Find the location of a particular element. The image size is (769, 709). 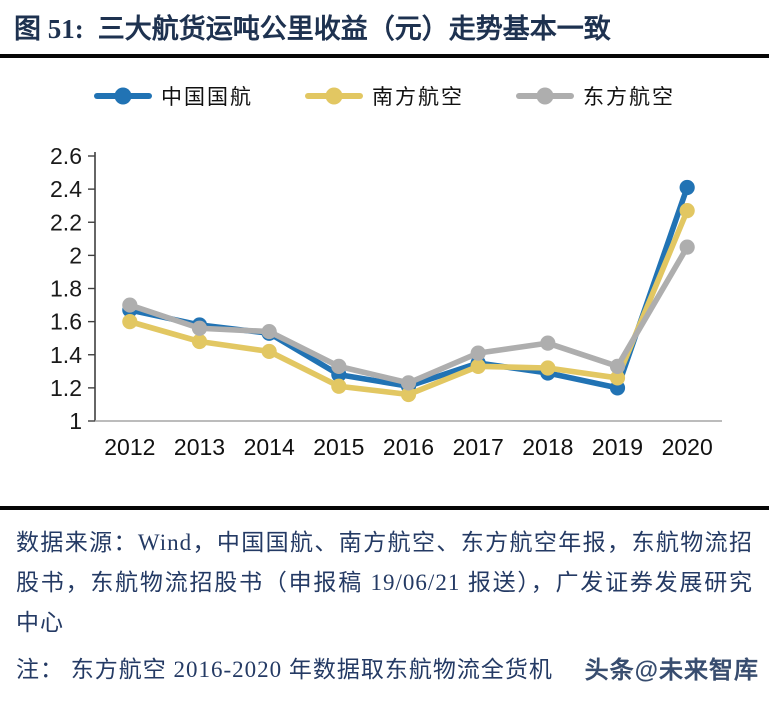

svg-text: 1 is located at coordinates (75, 421).